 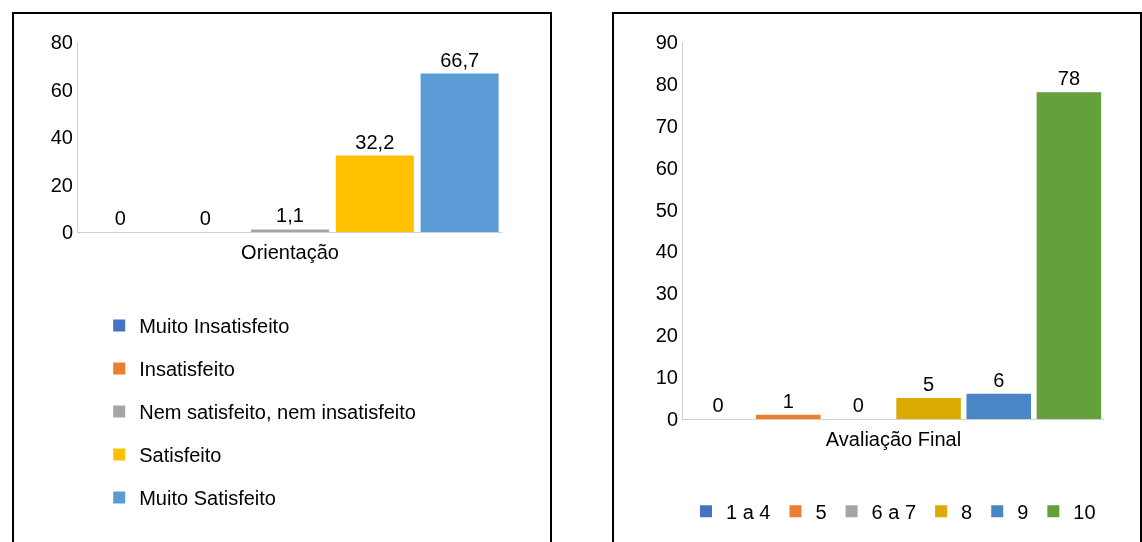 I want to click on legend-label: 6 a 7, so click(x=894, y=512).